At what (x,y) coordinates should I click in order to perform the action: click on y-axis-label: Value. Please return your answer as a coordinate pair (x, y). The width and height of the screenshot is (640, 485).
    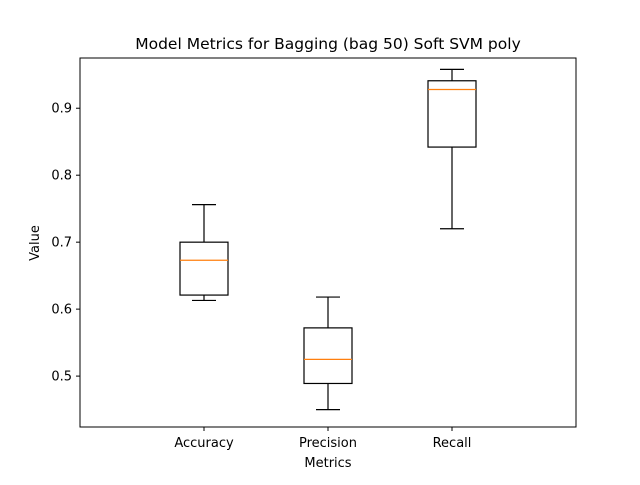
    Looking at the image, I should click on (35, 243).